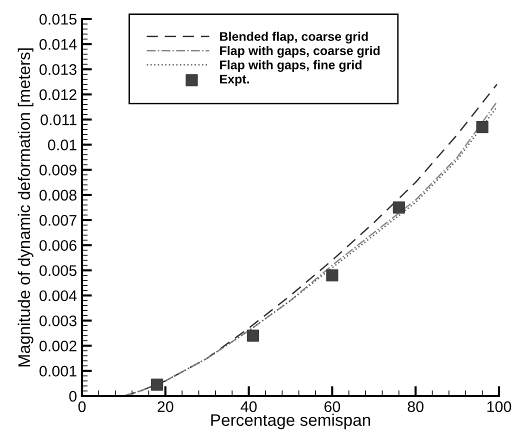 The height and width of the screenshot is (433, 513). I want to click on y-tick-label: 0.001, so click(58, 371).